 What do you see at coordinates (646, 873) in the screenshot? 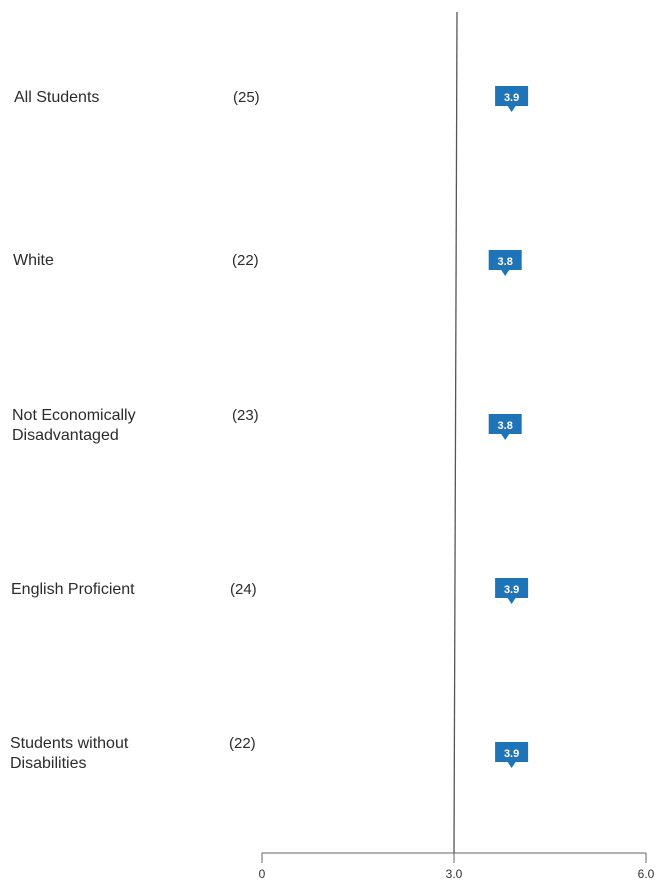
I see `x-tick-label-2: 6.0` at bounding box center [646, 873].